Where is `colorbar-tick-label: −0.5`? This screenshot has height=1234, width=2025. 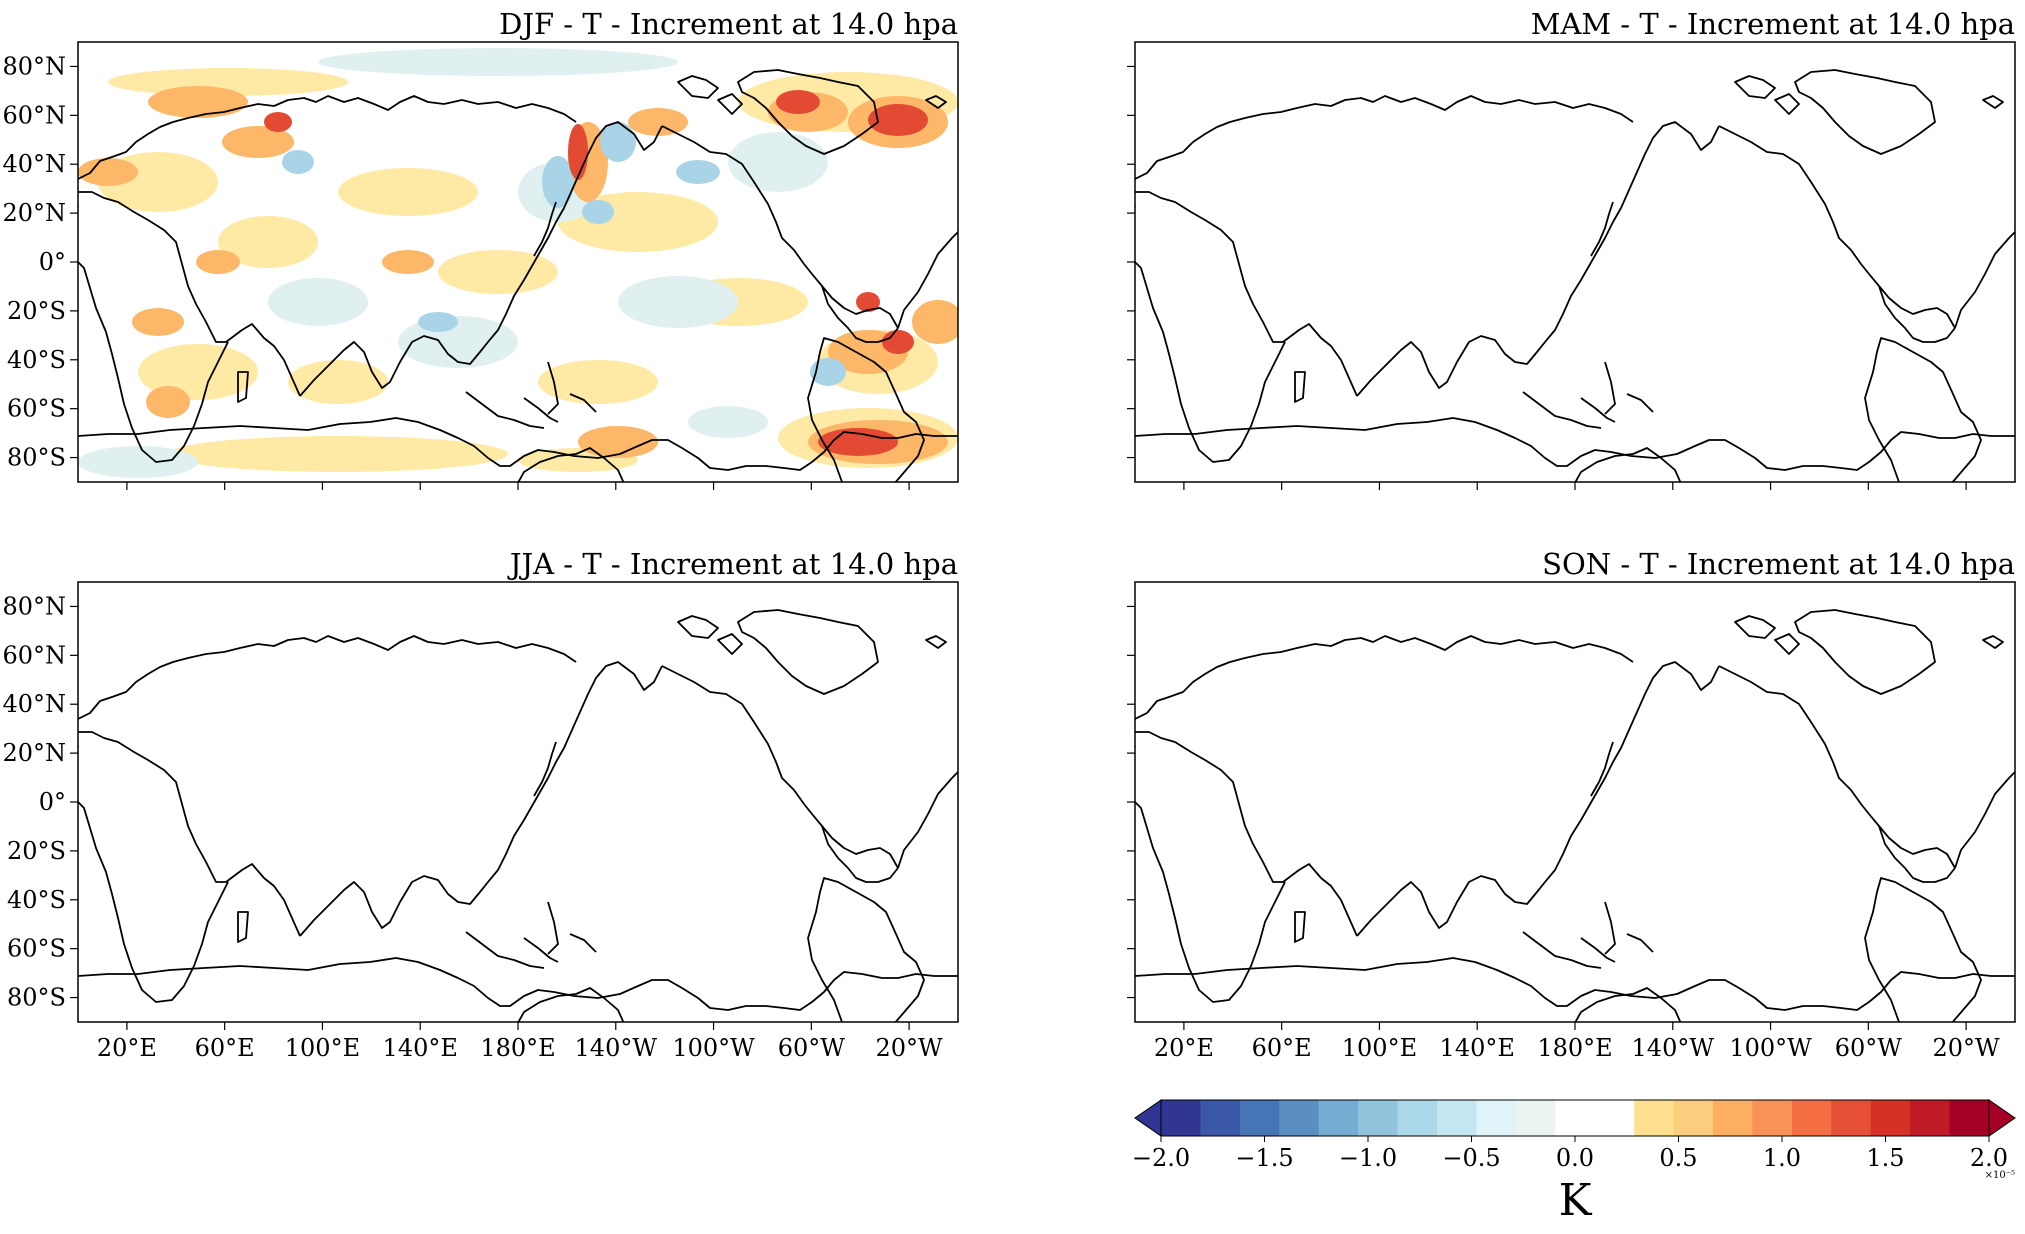 colorbar-tick-label: −0.5 is located at coordinates (1471, 1158).